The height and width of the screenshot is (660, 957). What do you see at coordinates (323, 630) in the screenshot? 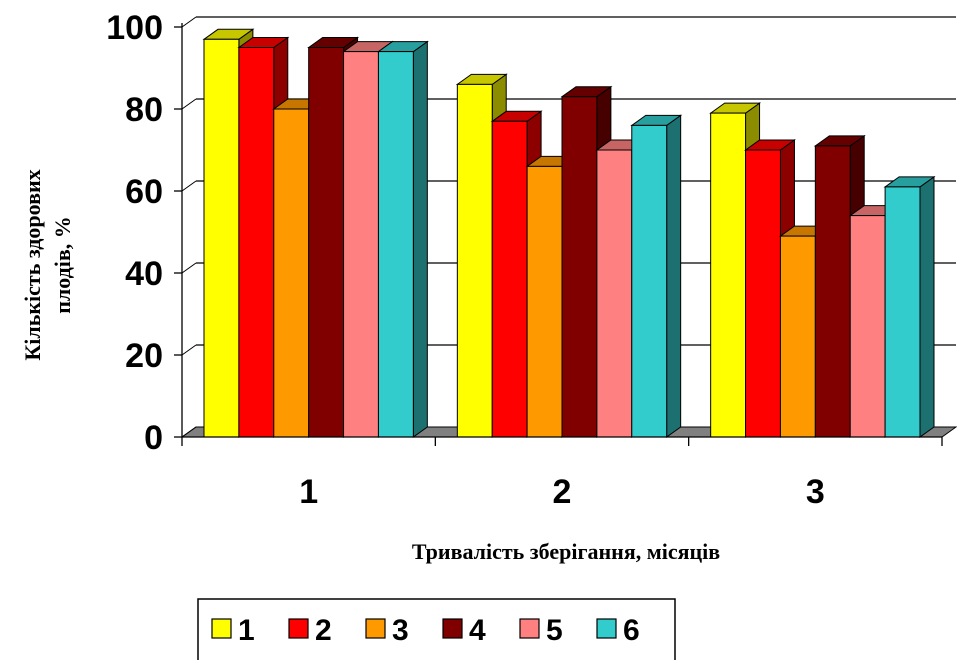
I see `legend-label: 2` at bounding box center [323, 630].